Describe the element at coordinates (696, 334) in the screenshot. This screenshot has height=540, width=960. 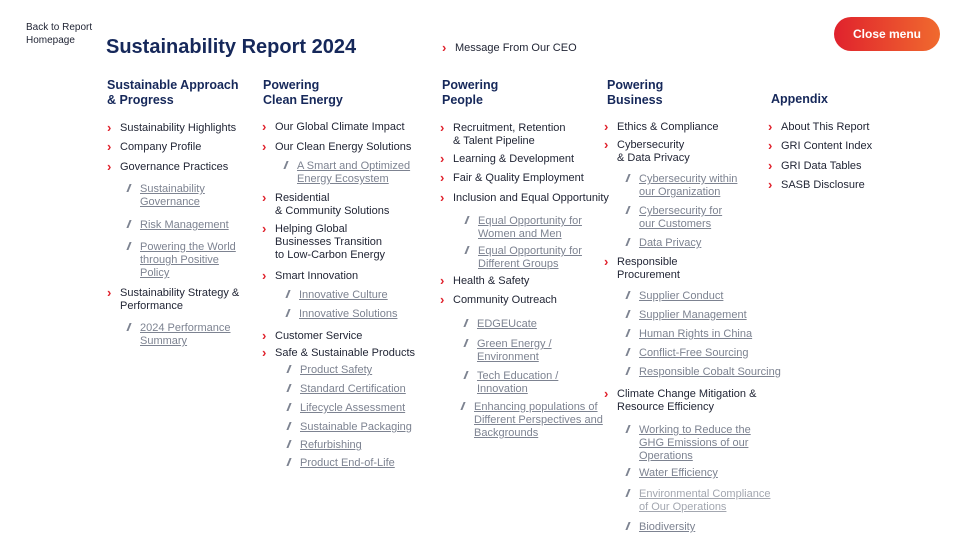
I see `sublink-human-rights-china: Human Rights in China` at that location.